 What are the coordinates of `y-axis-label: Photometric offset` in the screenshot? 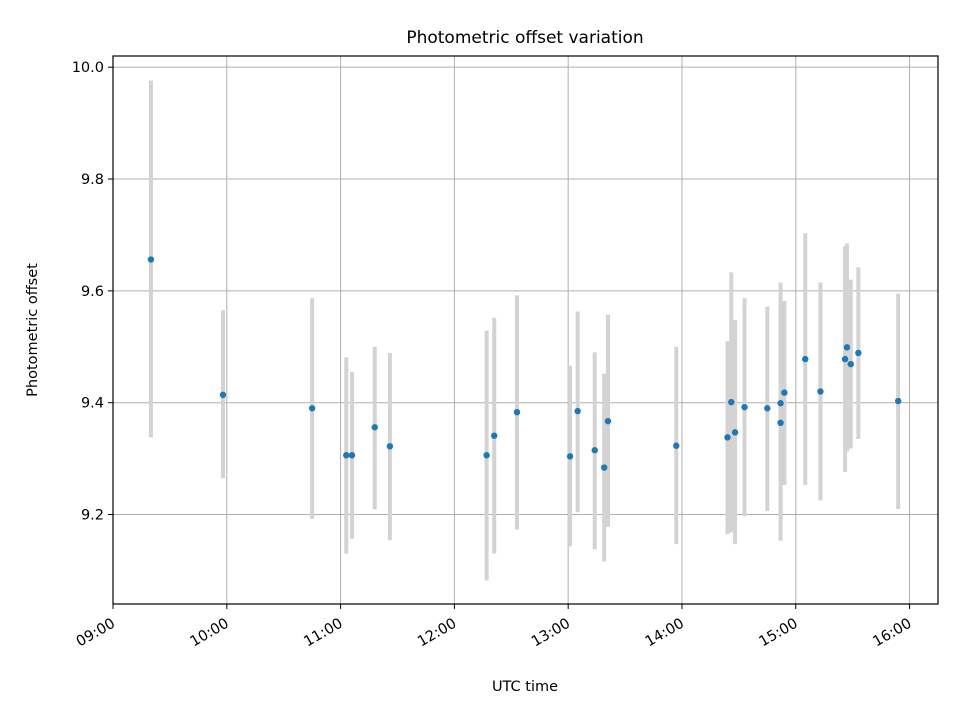 It's located at (33, 330).